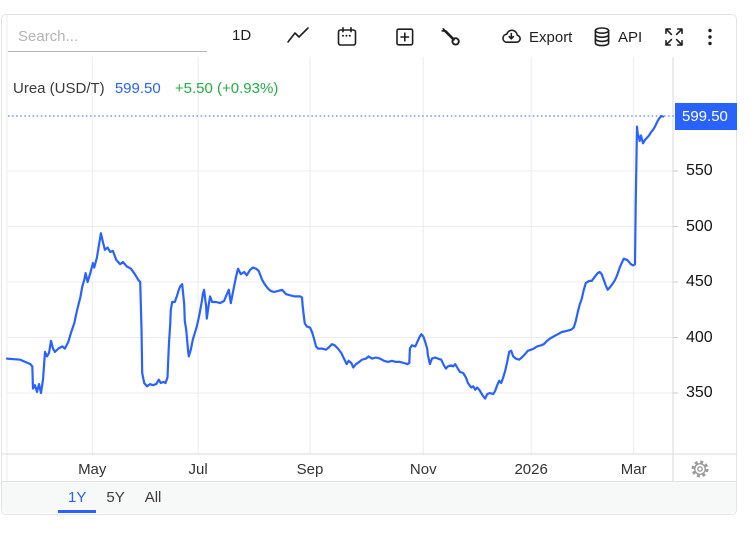 The height and width of the screenshot is (537, 753). Describe the element at coordinates (92, 469) in the screenshot. I see `x-tick-label: May` at that location.